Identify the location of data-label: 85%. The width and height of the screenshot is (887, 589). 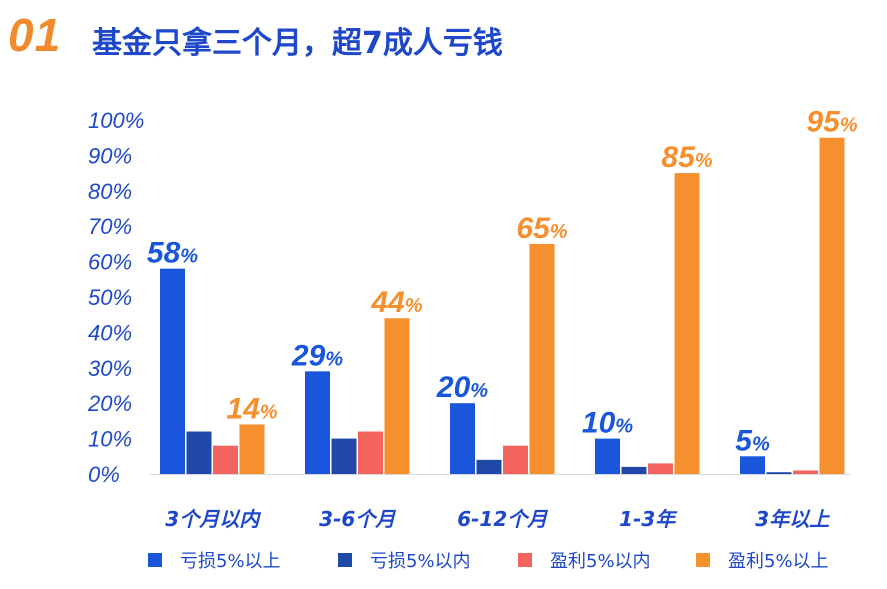
(686, 157).